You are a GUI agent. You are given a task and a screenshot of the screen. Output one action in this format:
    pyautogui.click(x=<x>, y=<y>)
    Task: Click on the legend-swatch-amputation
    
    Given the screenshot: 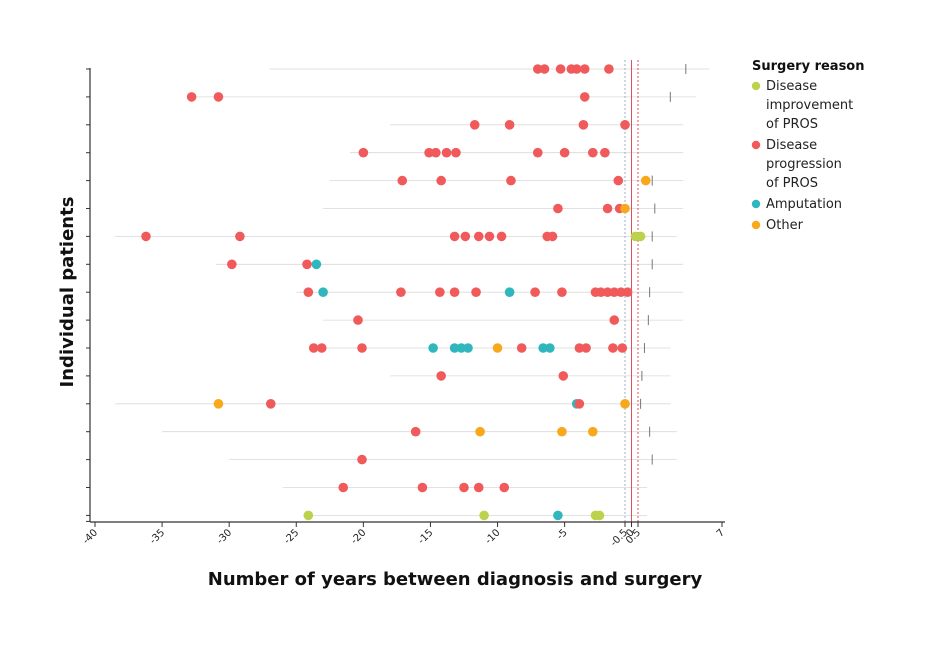 What is the action you would take?
    pyautogui.click(x=756, y=204)
    